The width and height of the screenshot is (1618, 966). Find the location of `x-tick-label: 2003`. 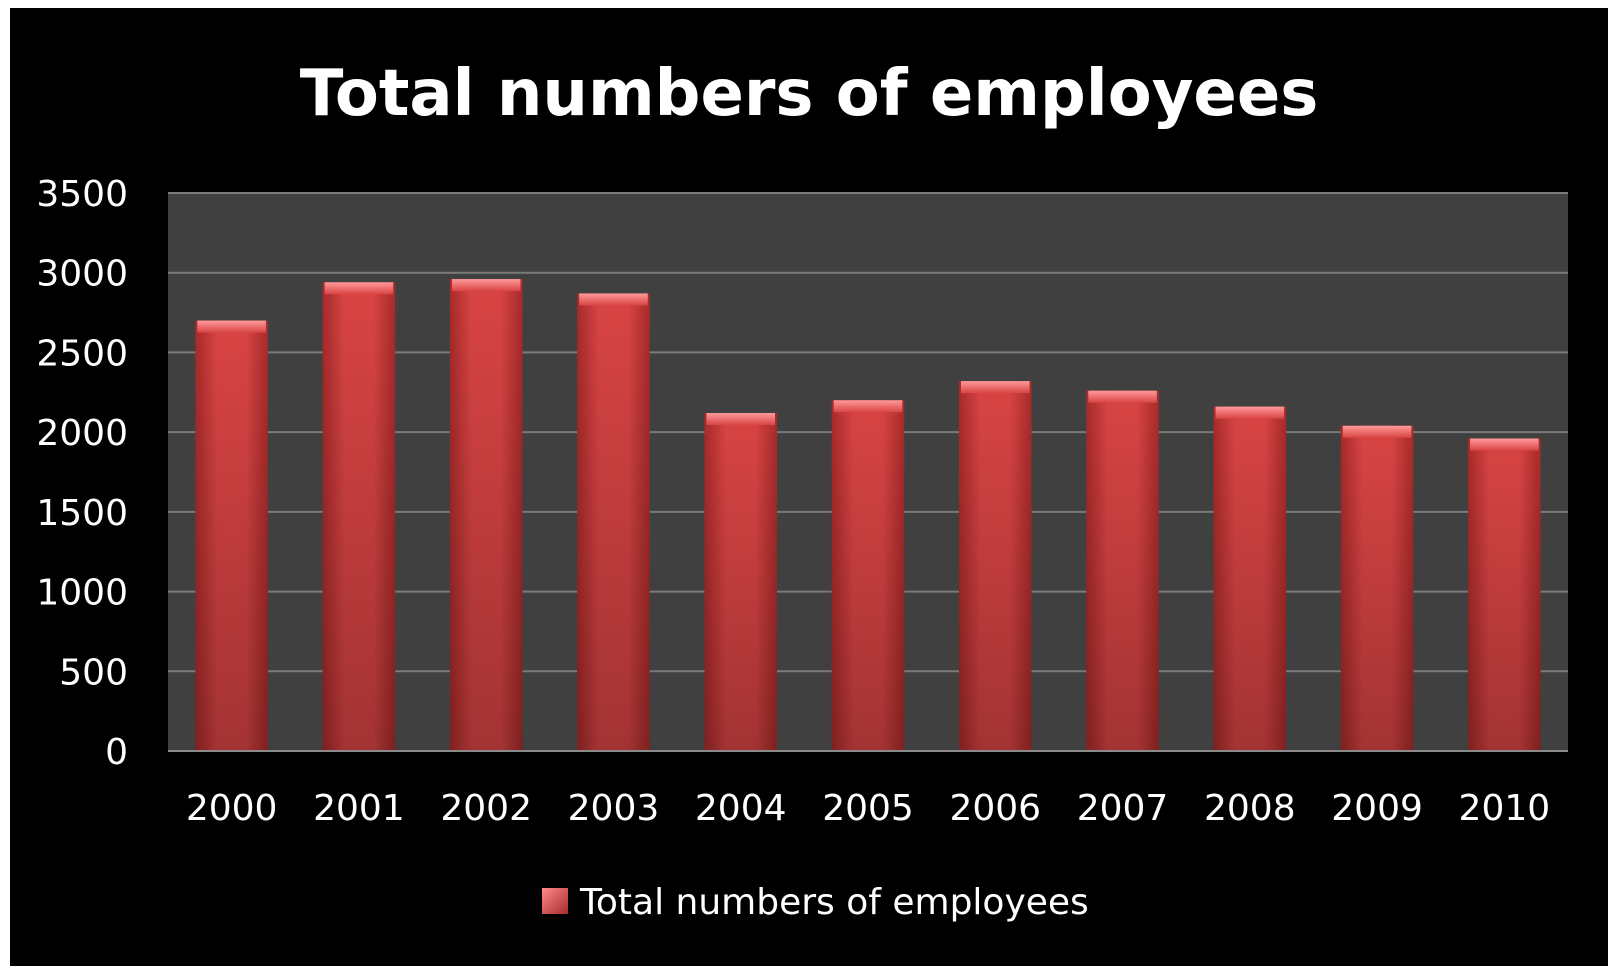

x-tick-label: 2003 is located at coordinates (614, 808).